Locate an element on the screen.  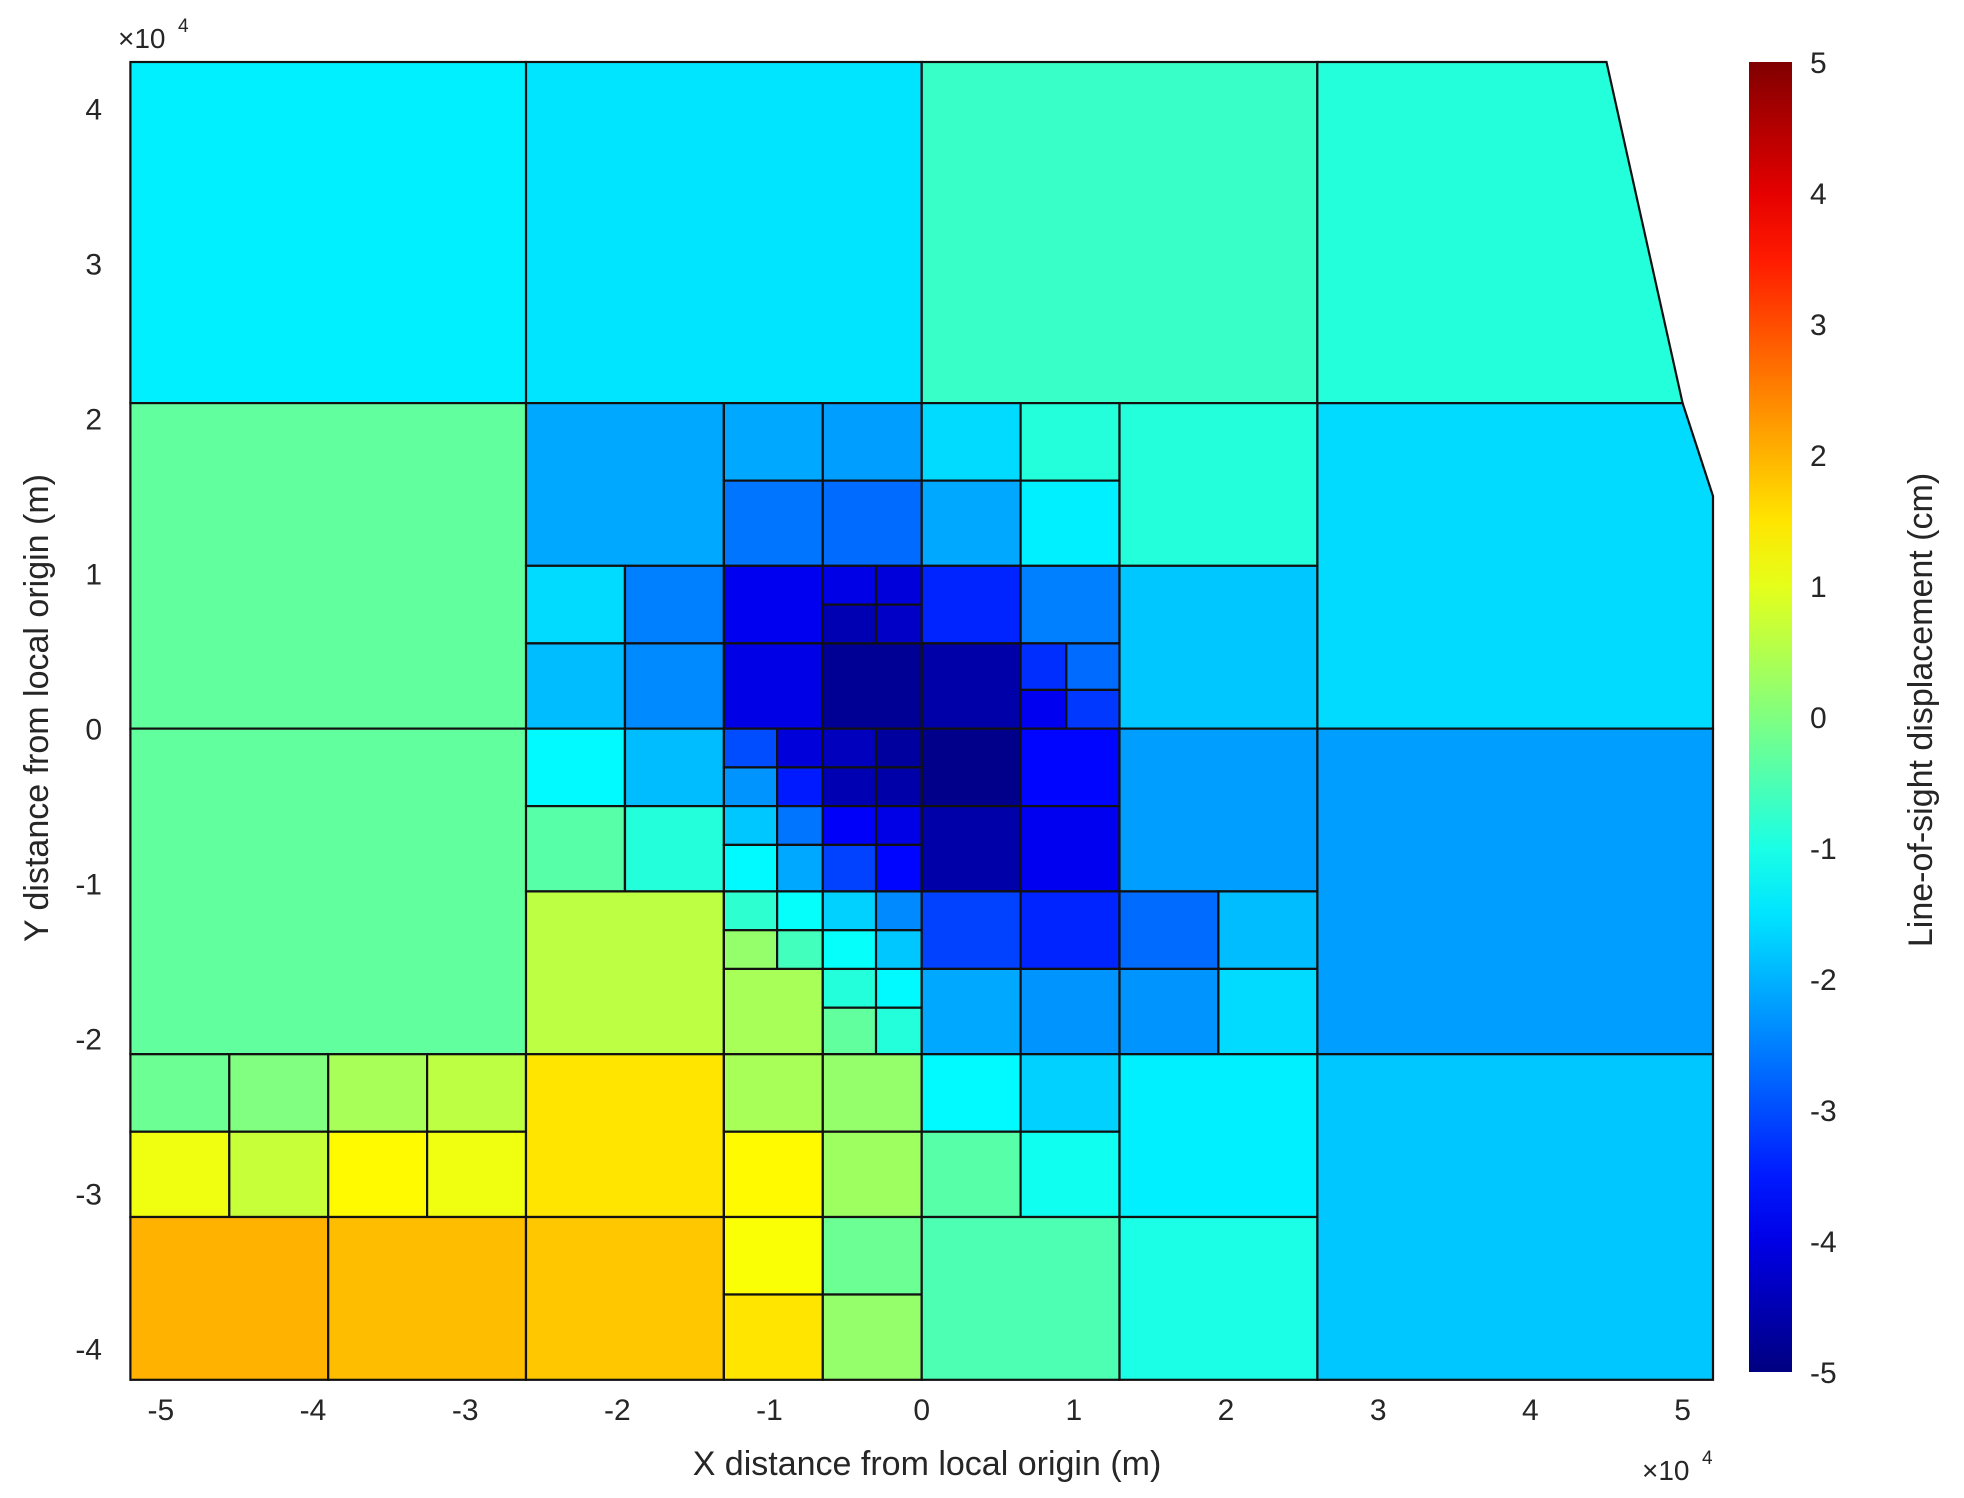
x-tick-label: -3 is located at coordinates (465, 1410).